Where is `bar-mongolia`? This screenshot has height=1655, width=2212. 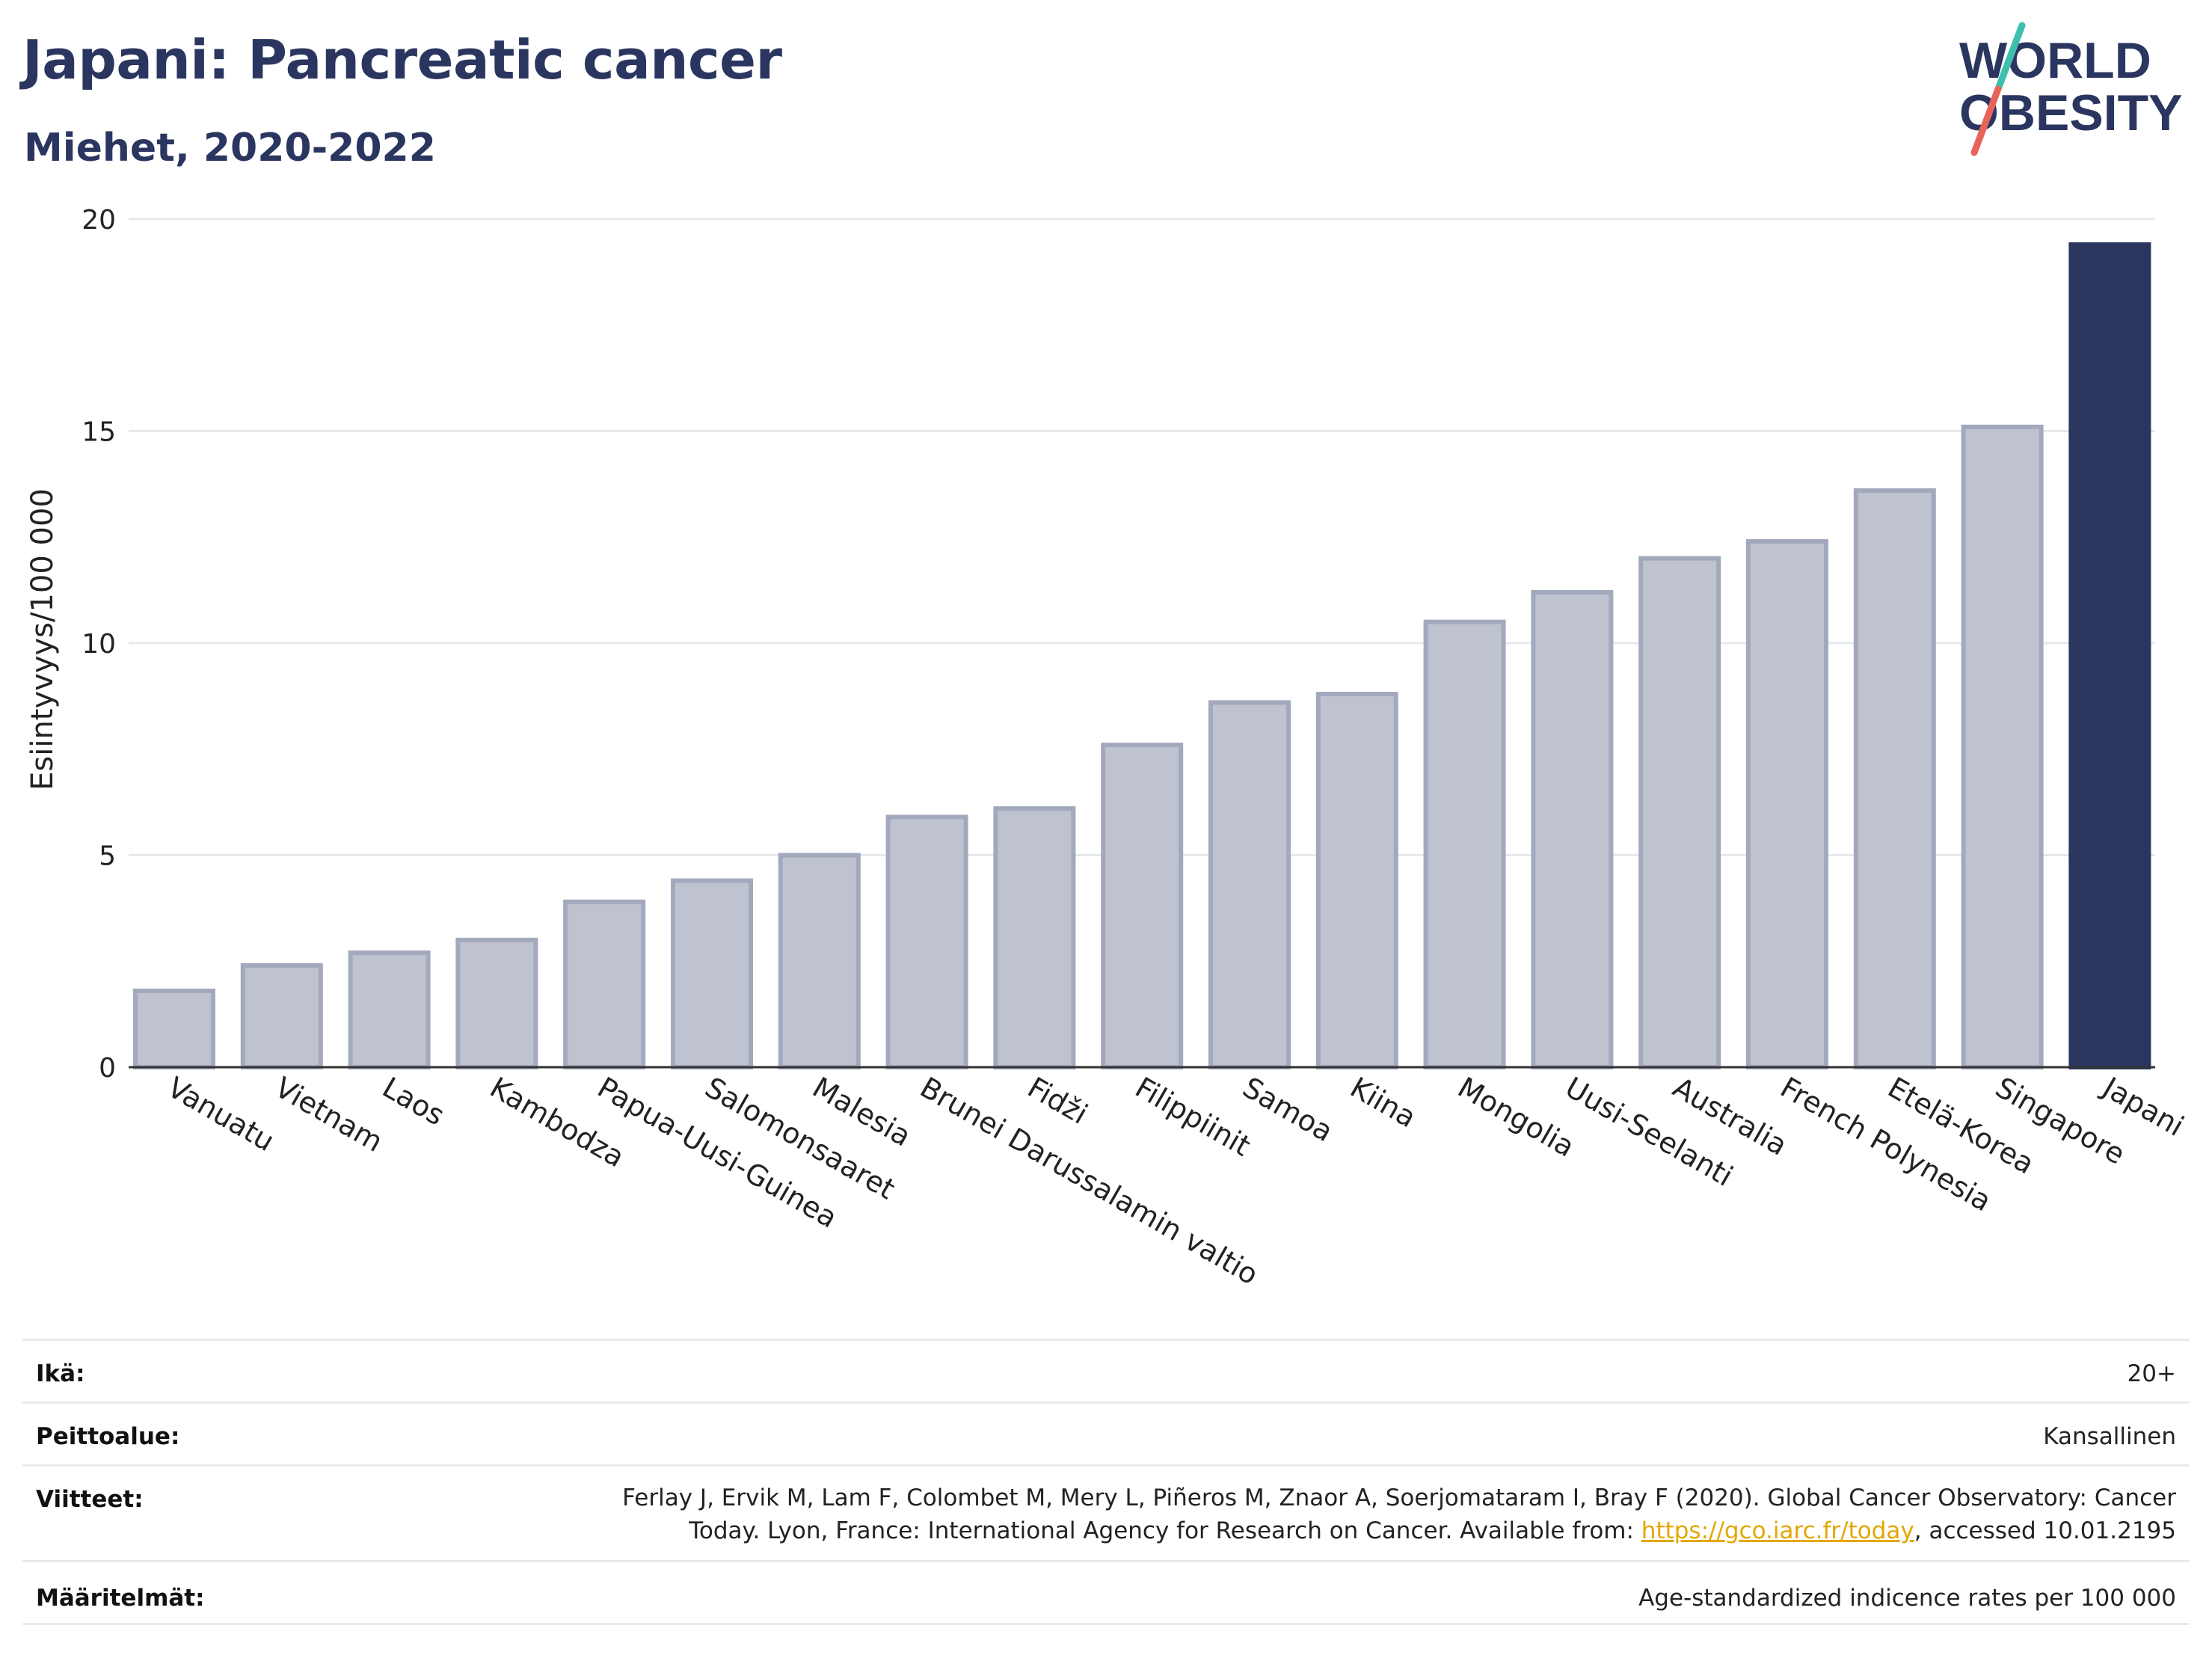 bar-mongolia is located at coordinates (1464, 844).